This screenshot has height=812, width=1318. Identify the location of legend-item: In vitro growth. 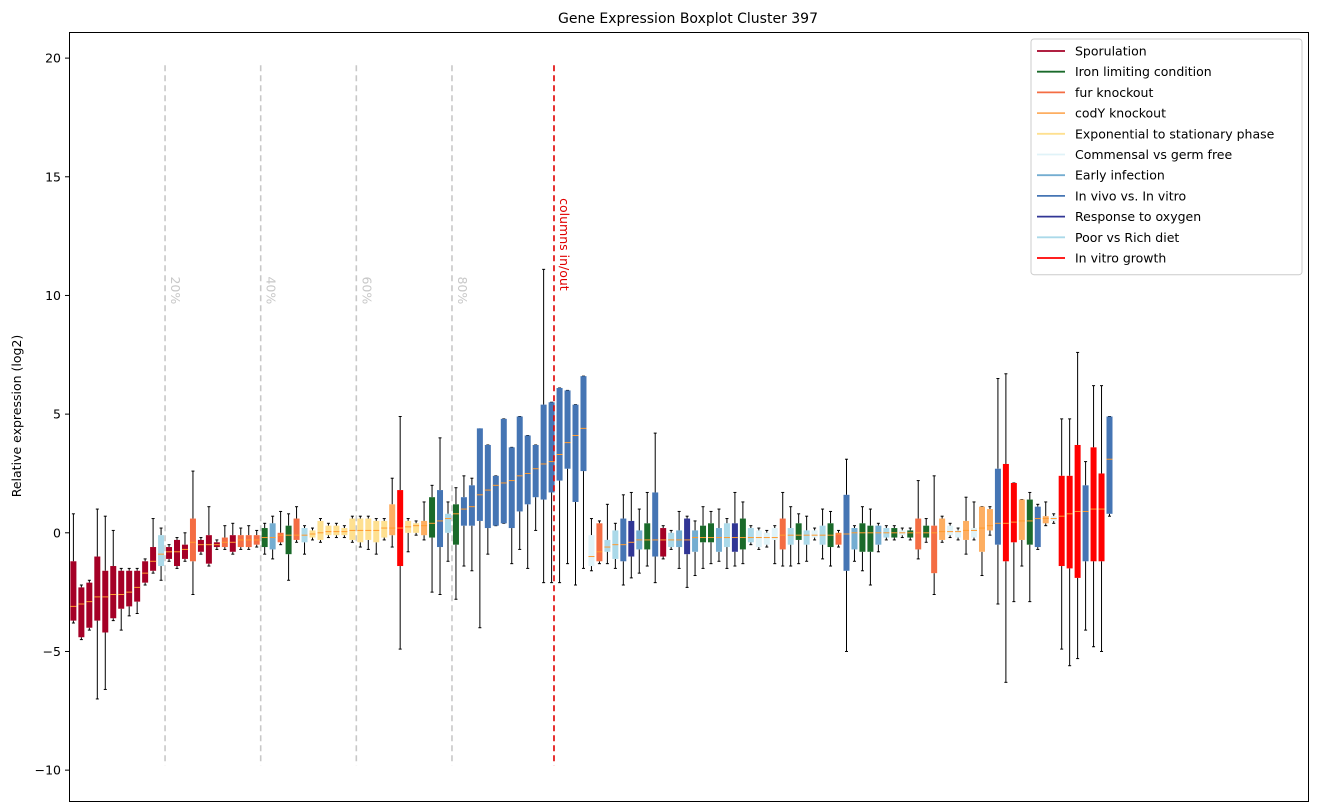
(1101, 258).